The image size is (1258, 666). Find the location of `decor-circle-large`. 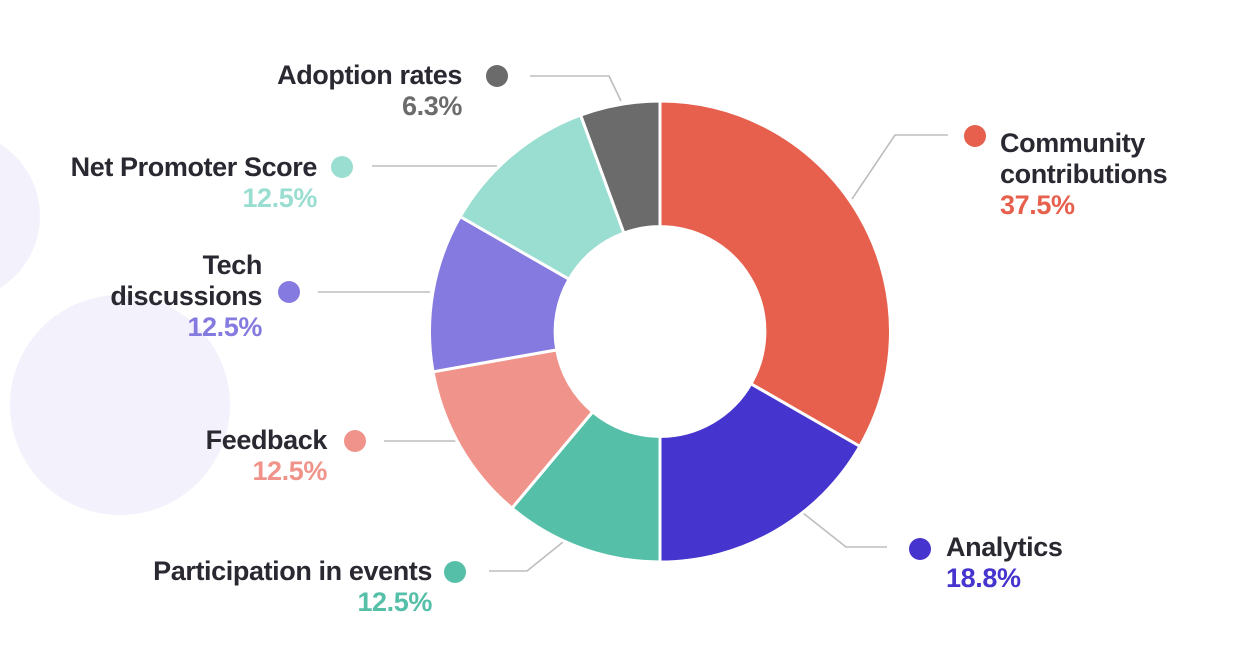

decor-circle-large is located at coordinates (120, 405).